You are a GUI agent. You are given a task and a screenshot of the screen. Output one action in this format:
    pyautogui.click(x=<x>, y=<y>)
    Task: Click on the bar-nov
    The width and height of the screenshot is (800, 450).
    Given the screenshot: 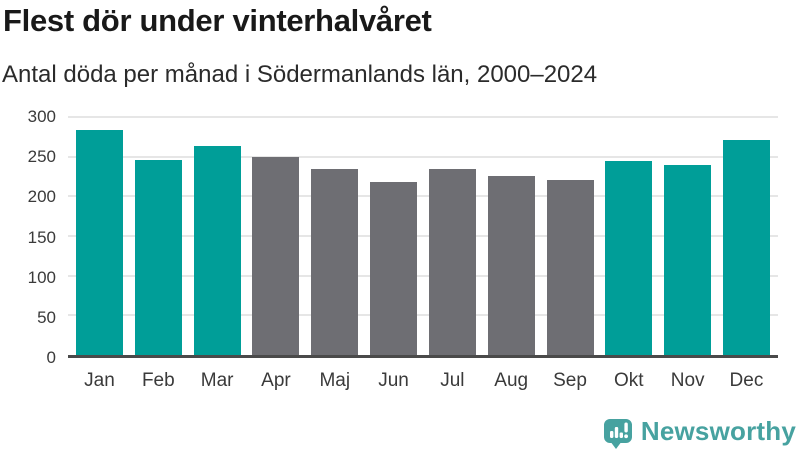 What is the action you would take?
    pyautogui.click(x=688, y=259)
    